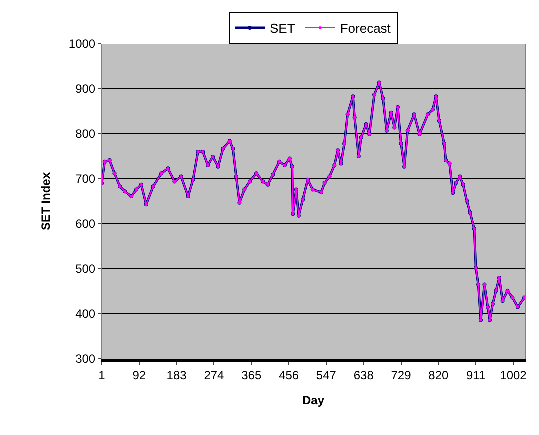  What do you see at coordinates (86, 359) in the screenshot?
I see `y-tick-label: 300` at bounding box center [86, 359].